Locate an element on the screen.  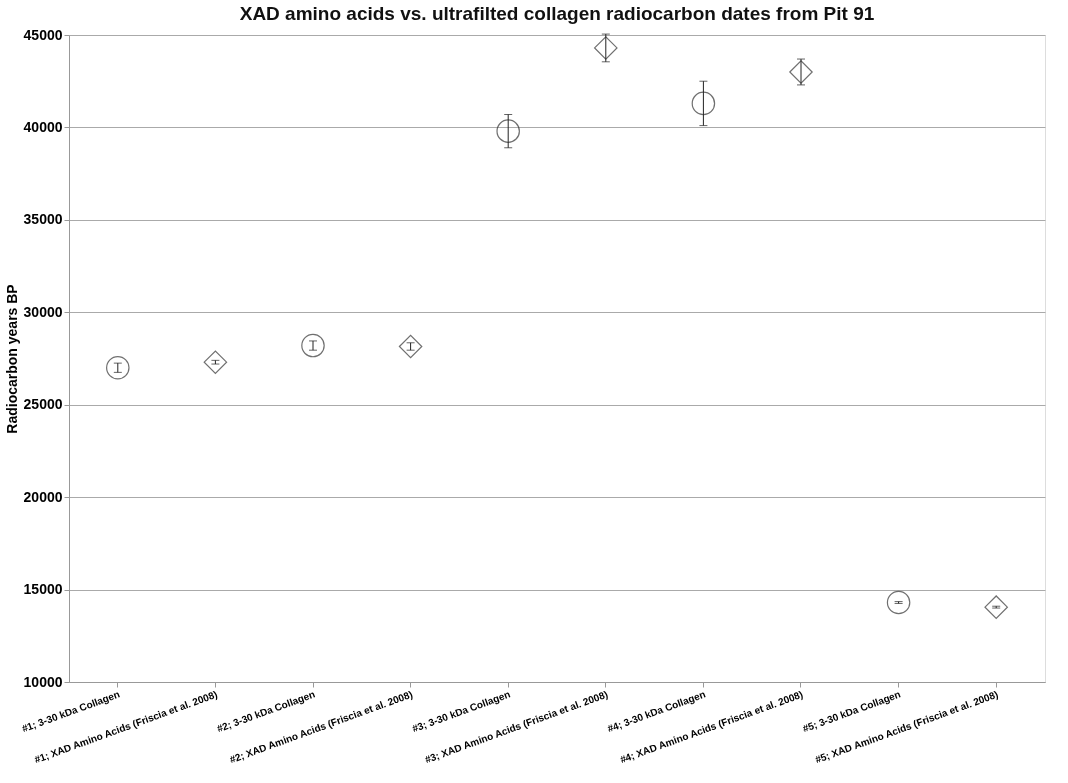
y-tick-label: 45000 is located at coordinates (43, 34).